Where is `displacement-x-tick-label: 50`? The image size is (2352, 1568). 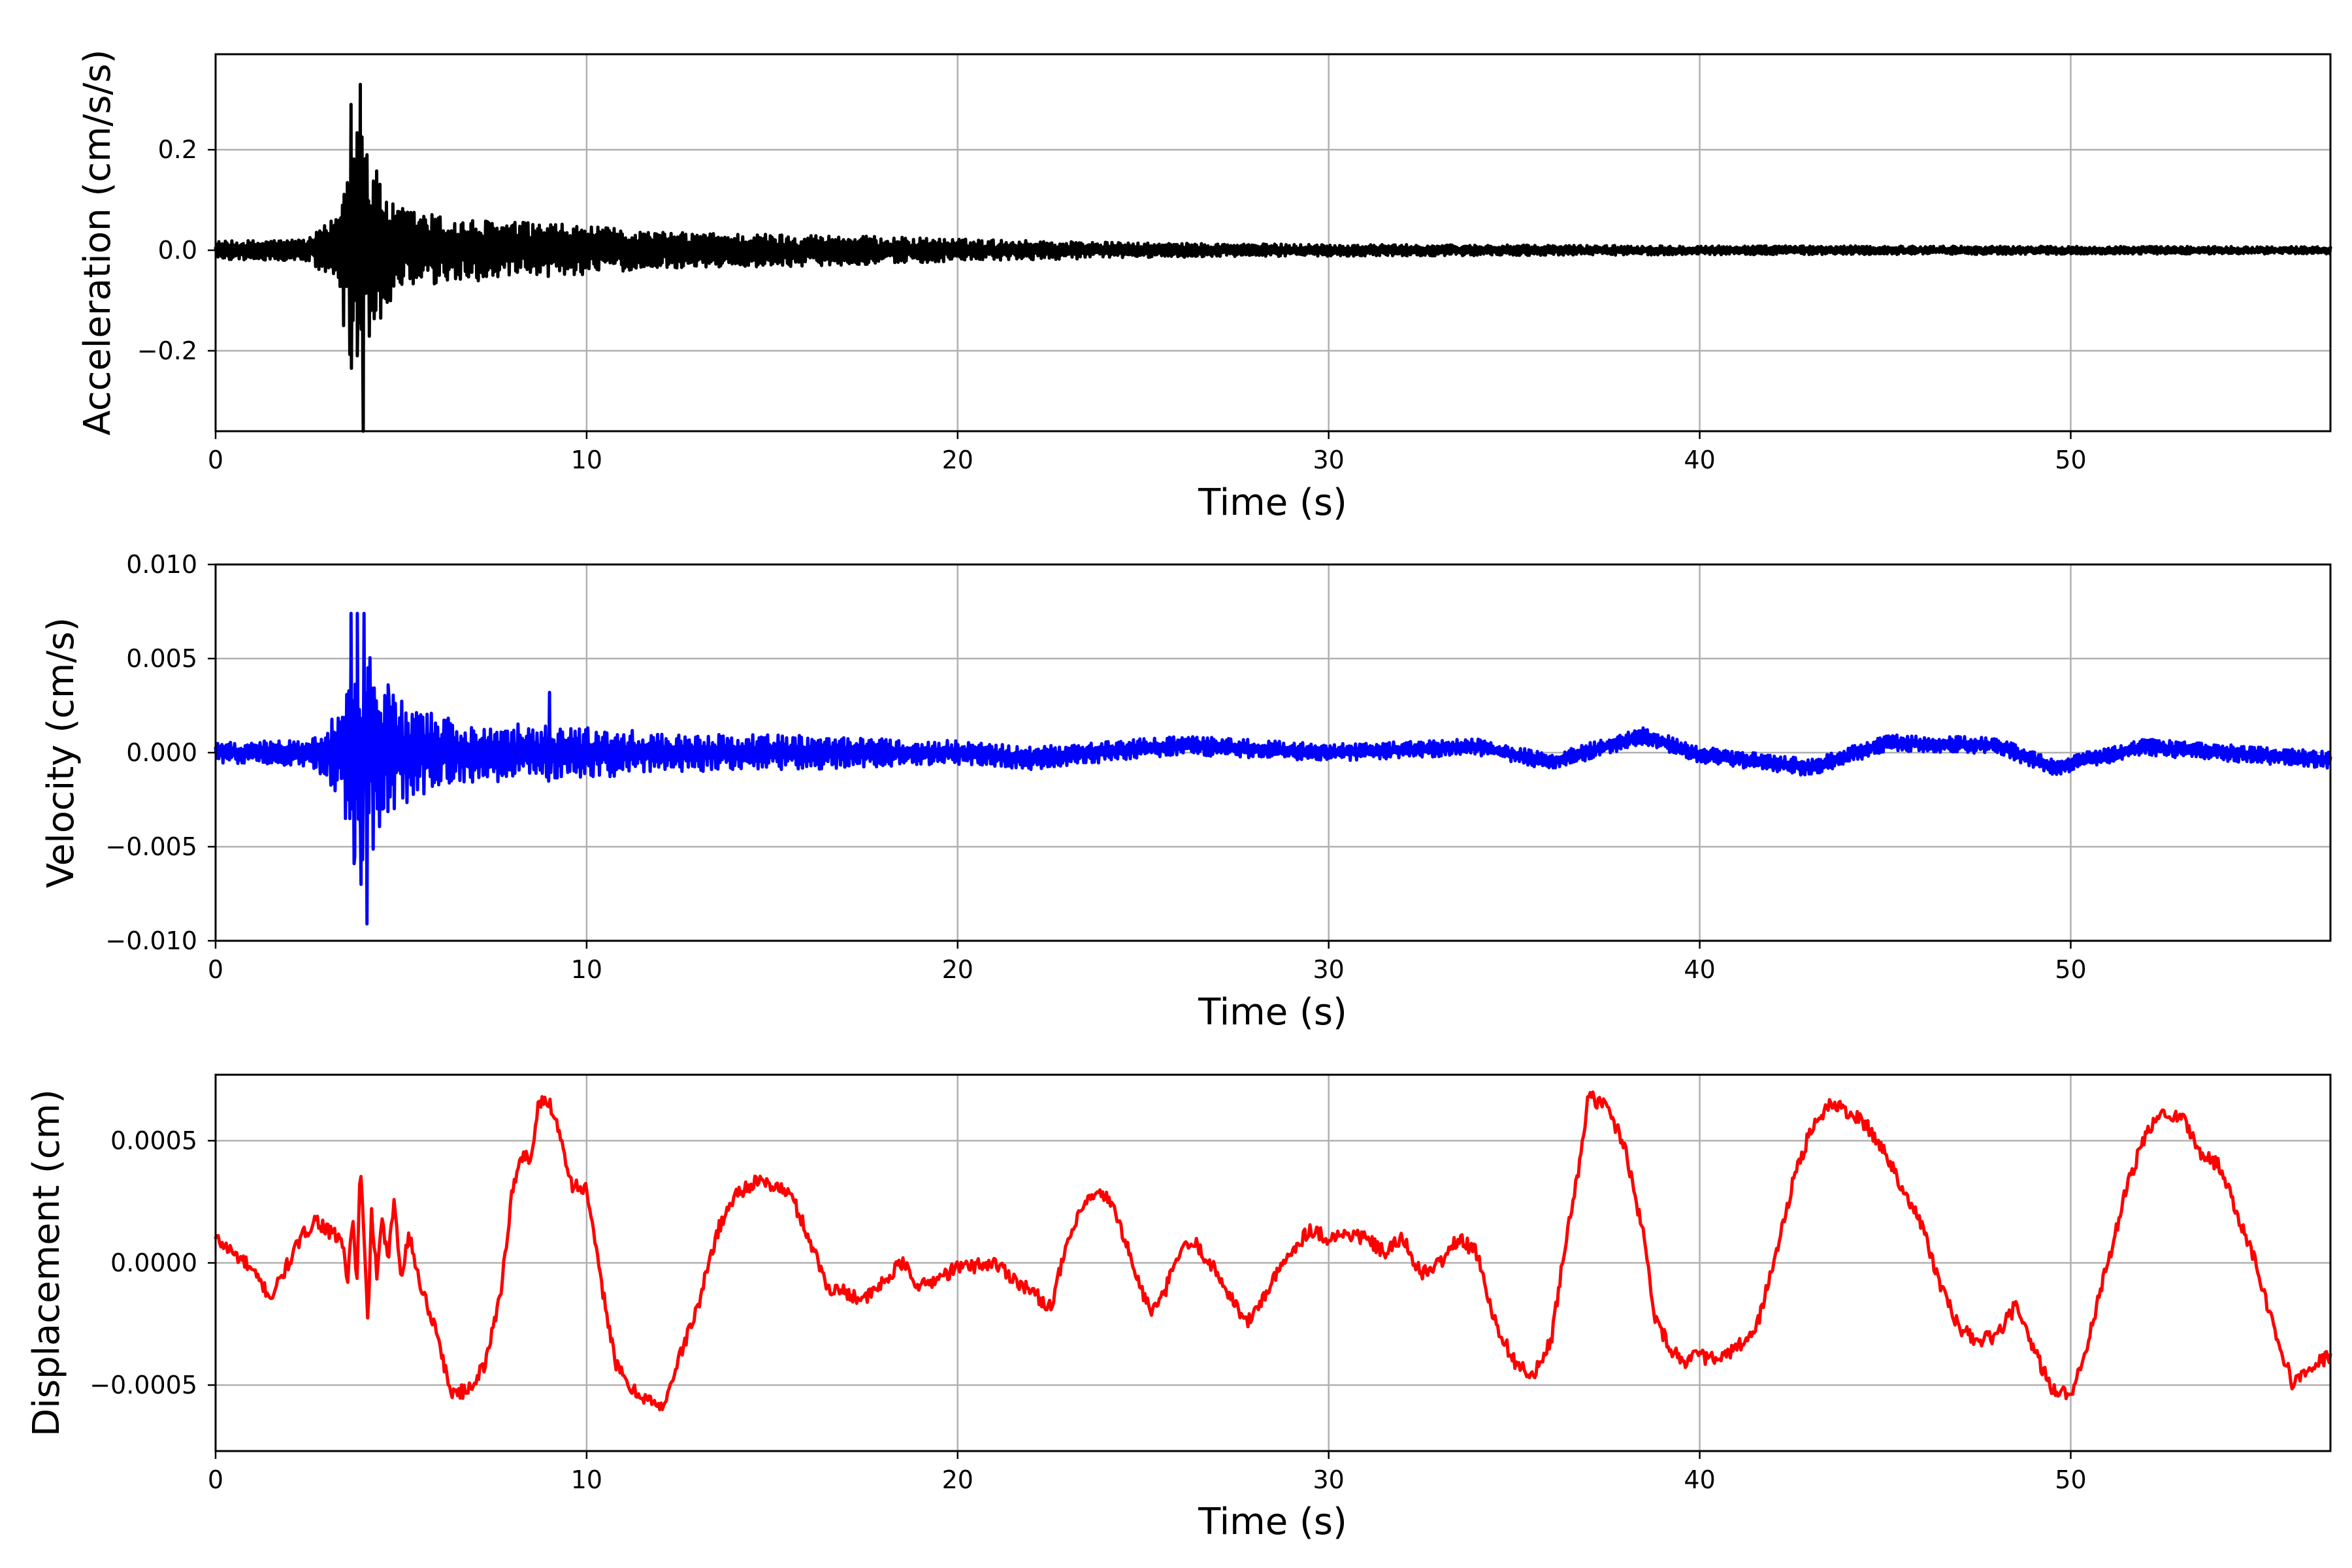 displacement-x-tick-label: 50 is located at coordinates (2070, 1479).